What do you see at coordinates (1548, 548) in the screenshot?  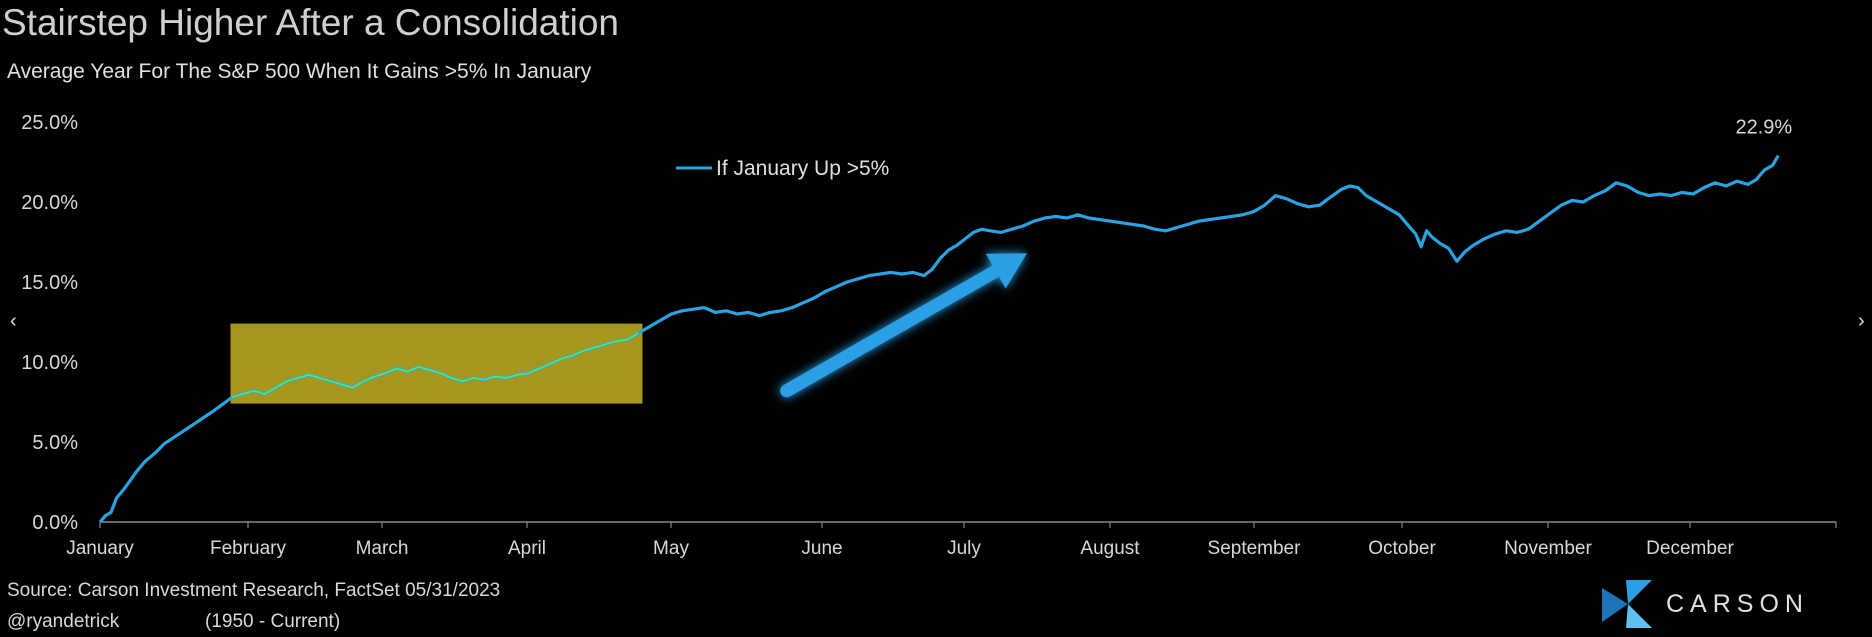 I see `x-tick-label: November` at bounding box center [1548, 548].